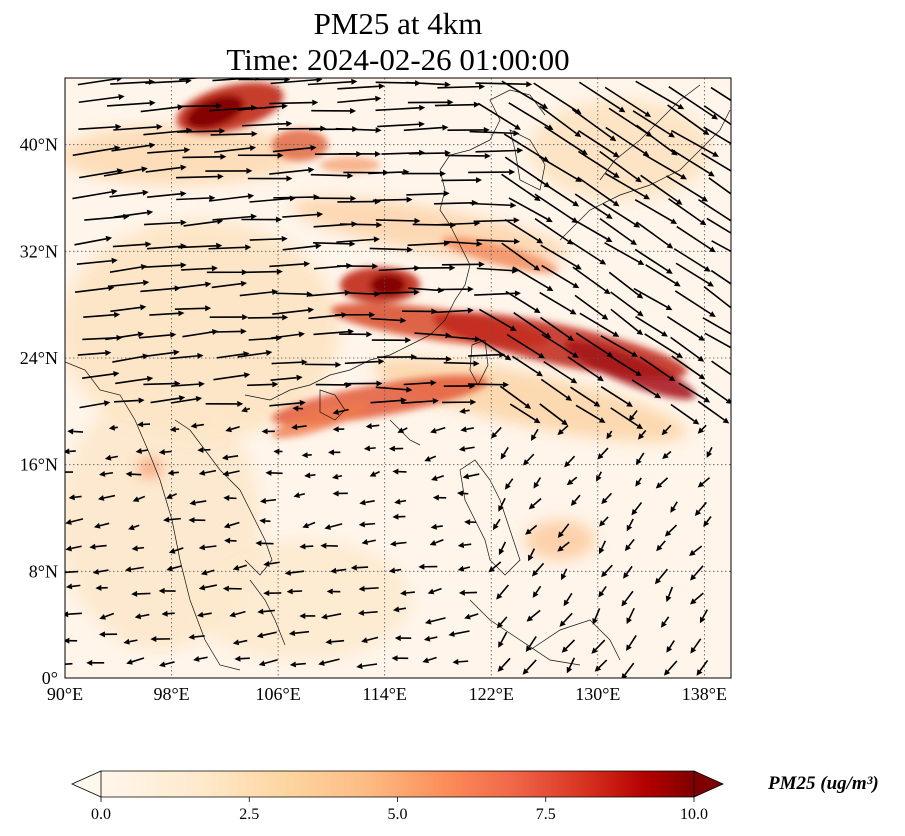 This screenshot has width=905, height=836. What do you see at coordinates (398, 23) in the screenshot?
I see `map-title: PM25 at 4km` at bounding box center [398, 23].